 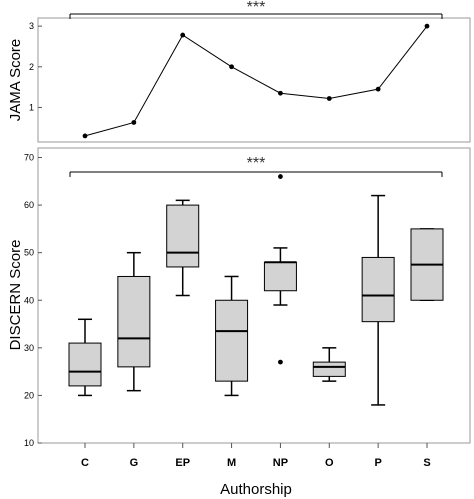 What do you see at coordinates (427, 265) in the screenshot?
I see `box-s` at bounding box center [427, 265].